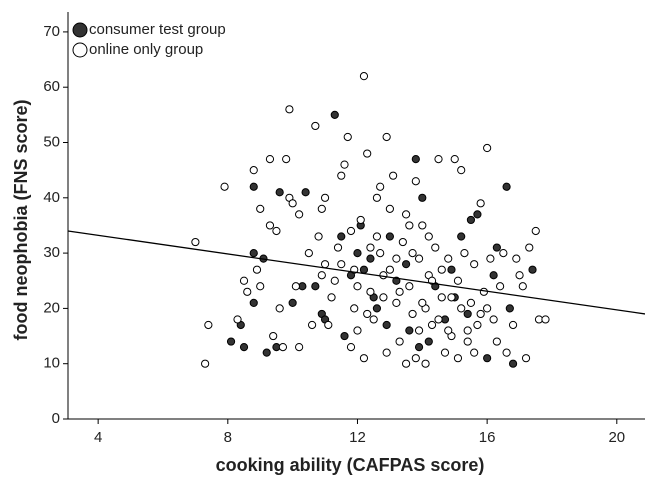 This screenshot has height=483, width=645. I want to click on x-tick-label: 4, so click(98, 437).